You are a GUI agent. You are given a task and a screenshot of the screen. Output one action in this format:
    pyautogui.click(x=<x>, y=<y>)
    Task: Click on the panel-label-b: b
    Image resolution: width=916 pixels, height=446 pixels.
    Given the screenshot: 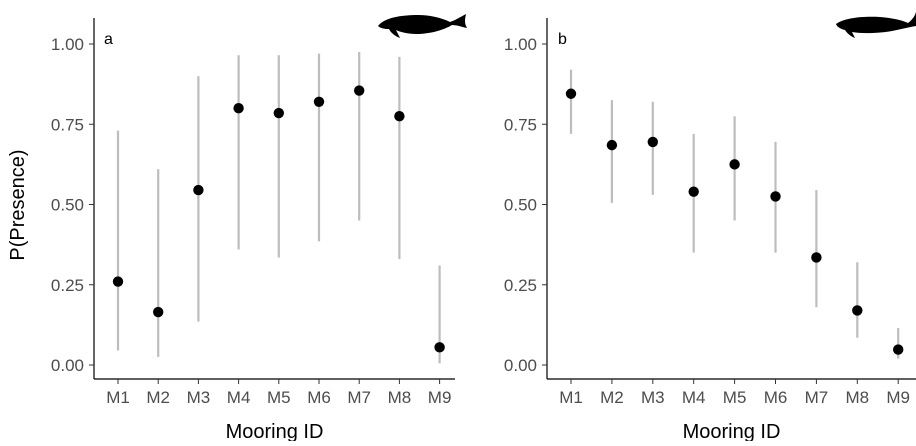 What is the action you would take?
    pyautogui.click(x=562, y=39)
    